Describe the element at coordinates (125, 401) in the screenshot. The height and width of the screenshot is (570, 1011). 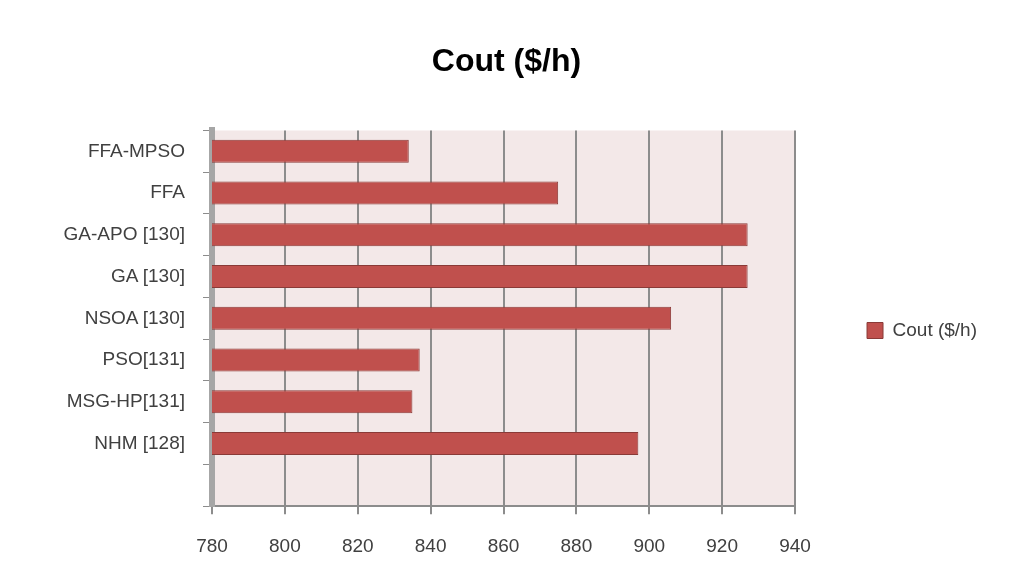
I see `y-tick-label: MSG-HP[131]` at that location.